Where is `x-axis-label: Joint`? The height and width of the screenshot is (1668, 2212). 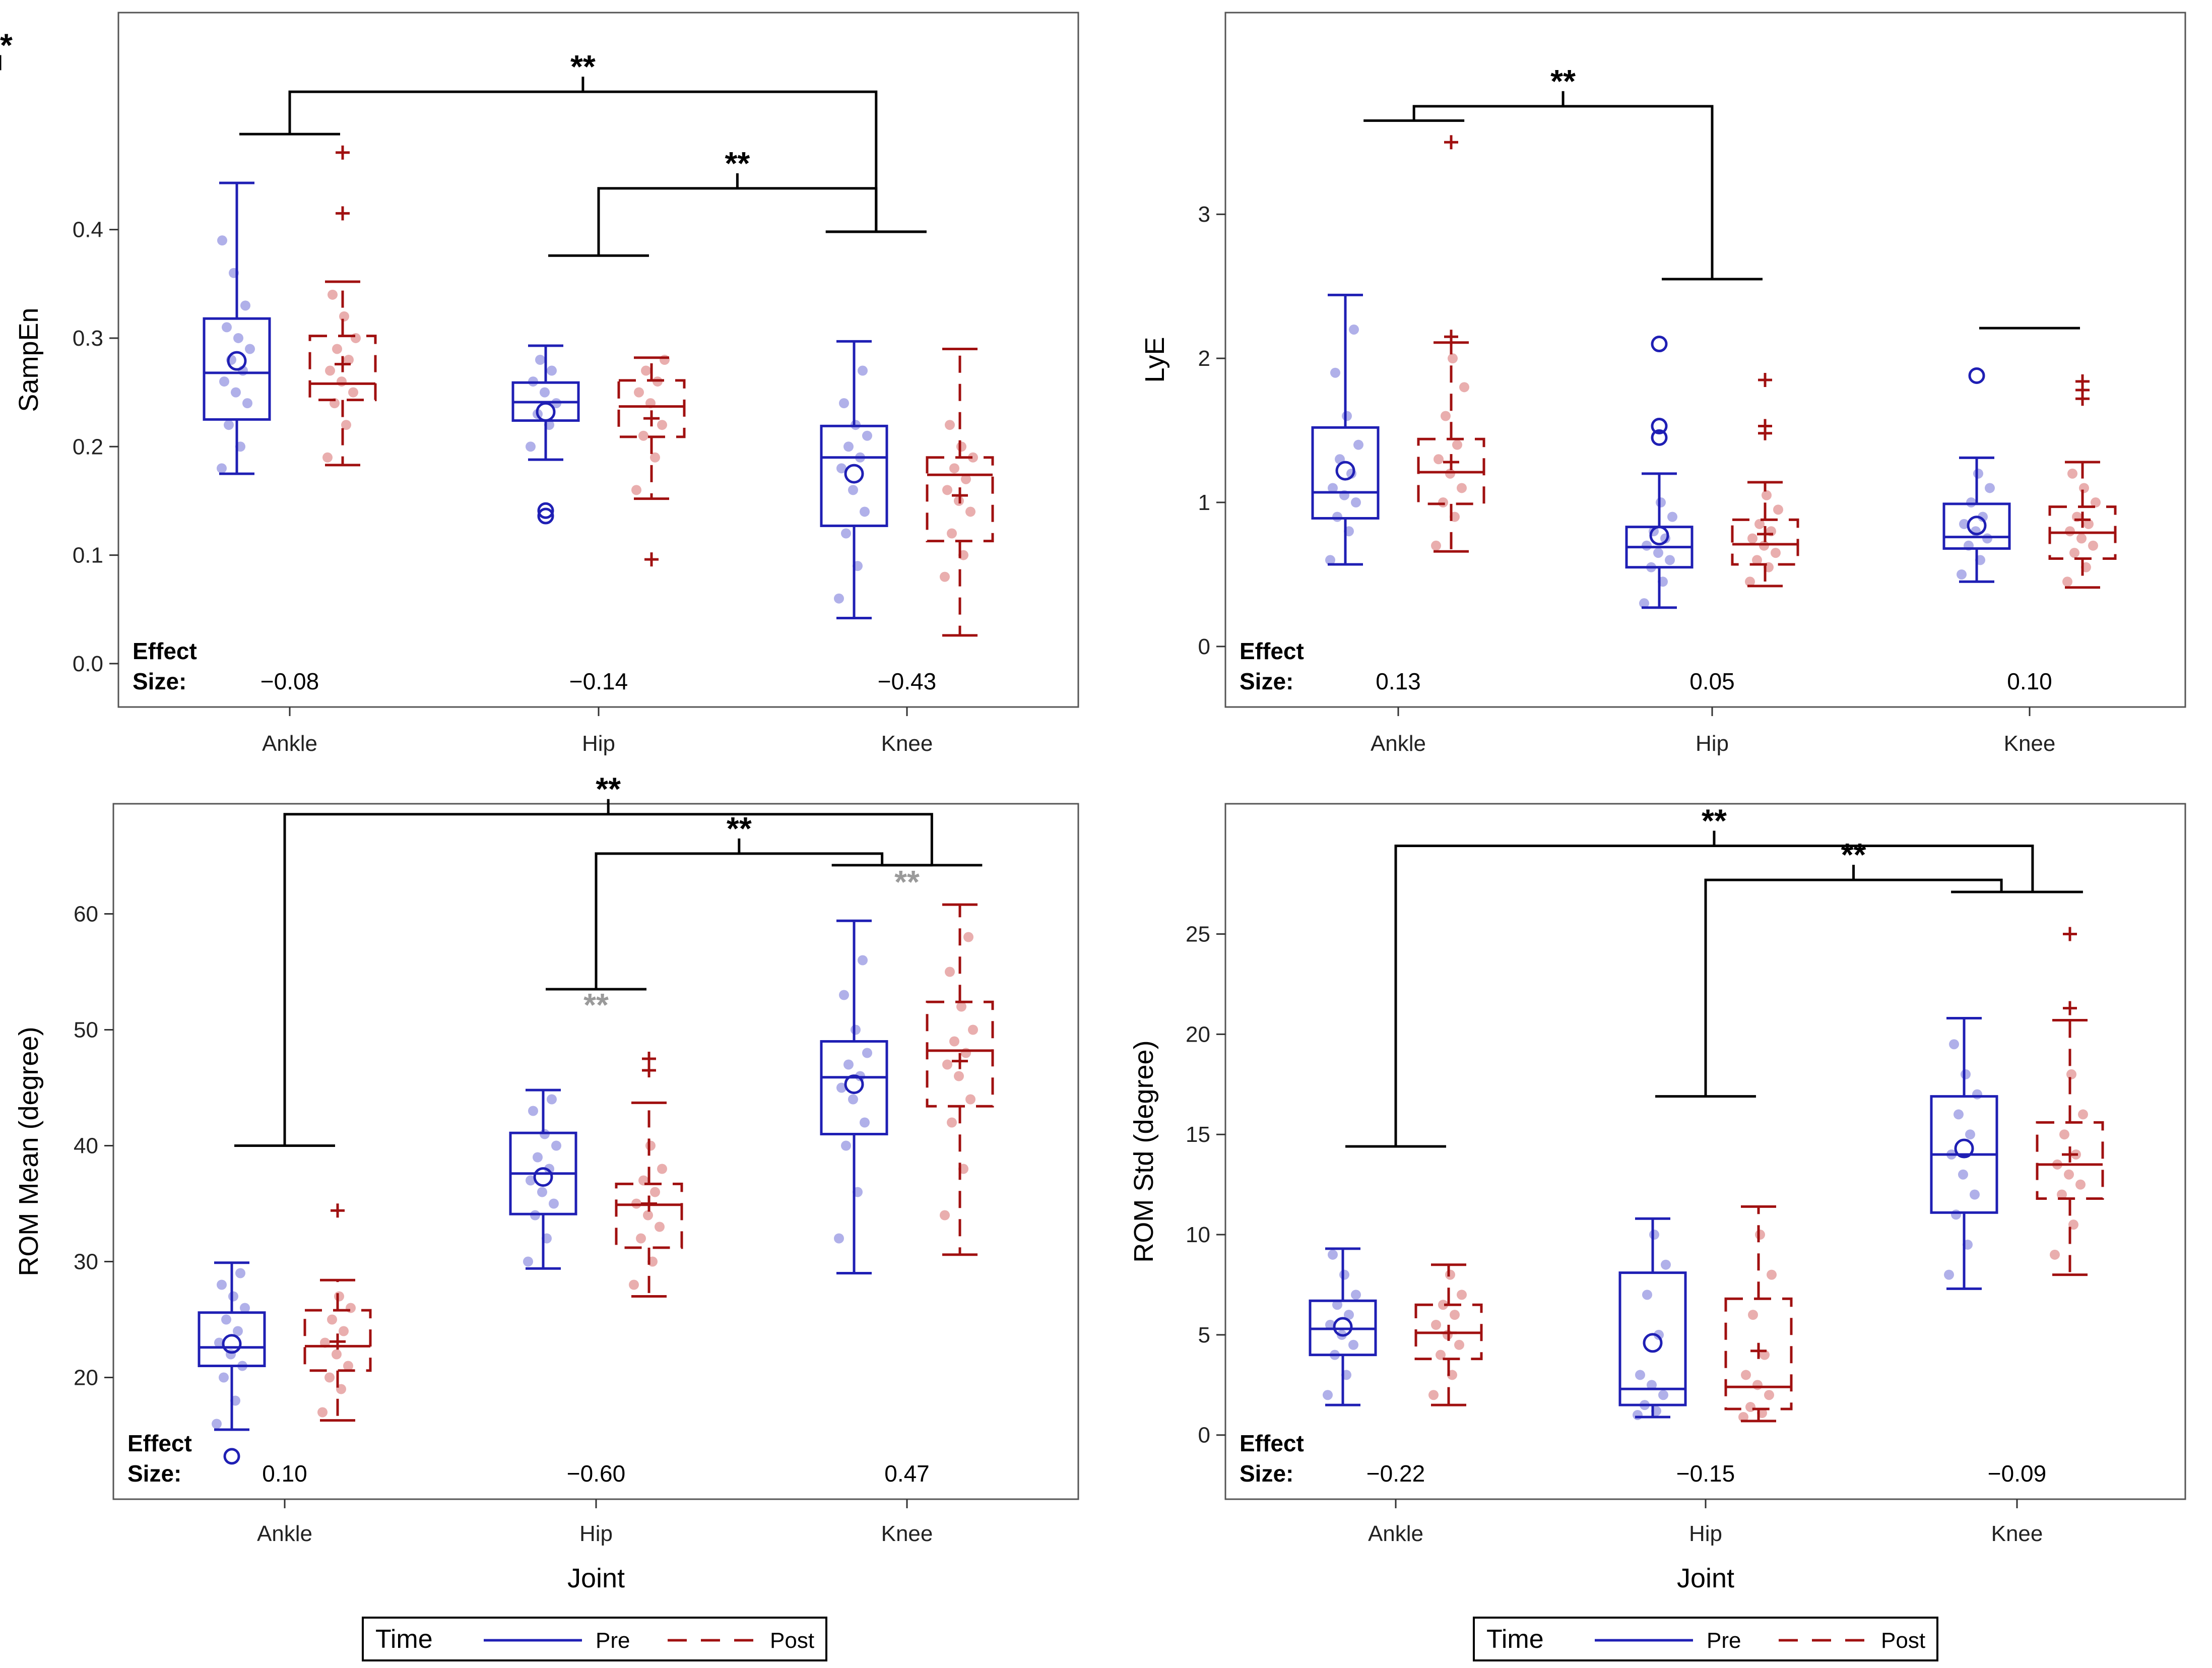 x-axis-label: Joint is located at coordinates (596, 1578).